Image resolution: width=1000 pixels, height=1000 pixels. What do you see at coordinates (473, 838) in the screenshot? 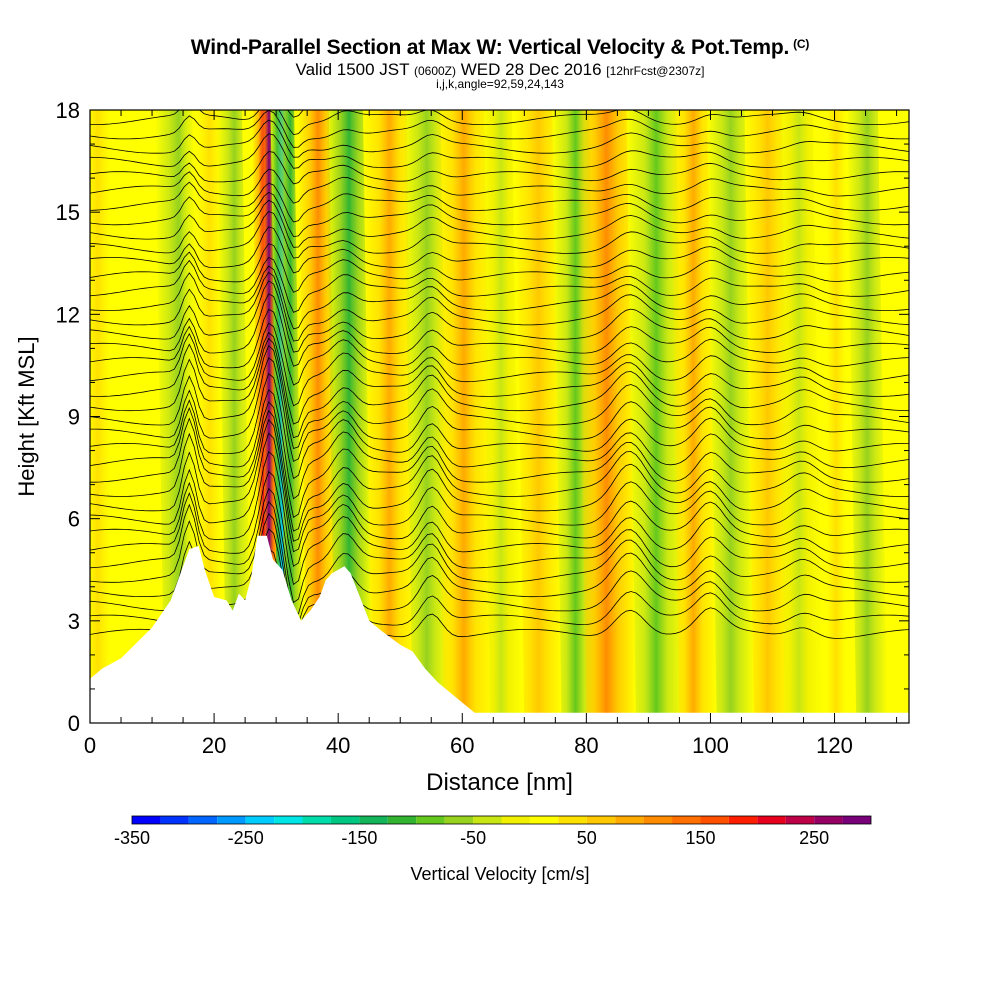
I see `colorbar-tick-label: -50` at bounding box center [473, 838].